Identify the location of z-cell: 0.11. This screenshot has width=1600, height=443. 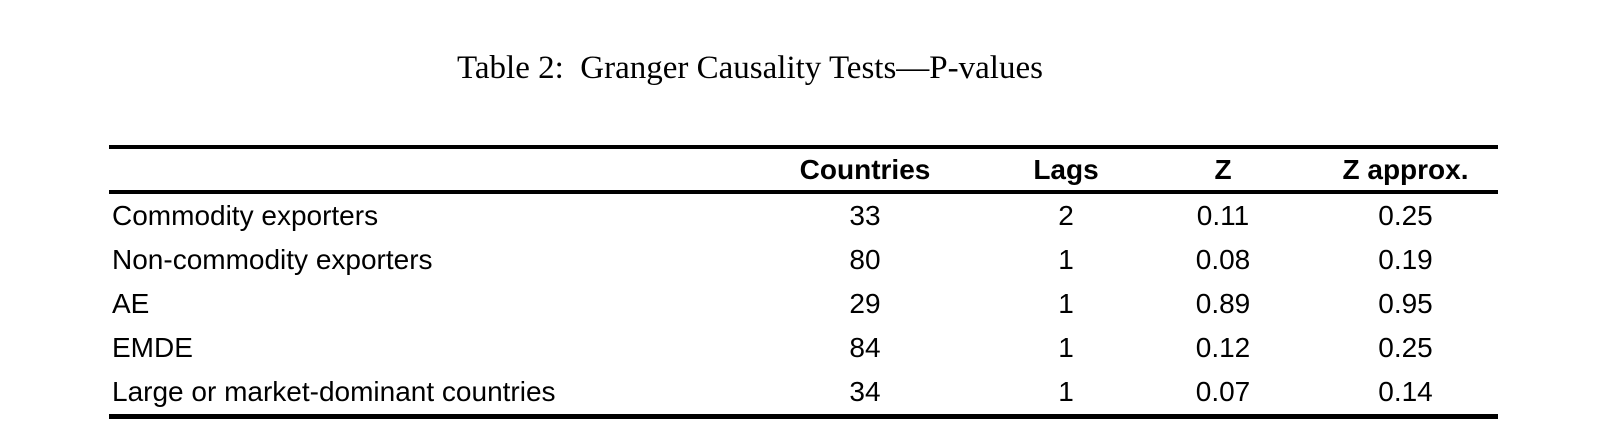
(1223, 215).